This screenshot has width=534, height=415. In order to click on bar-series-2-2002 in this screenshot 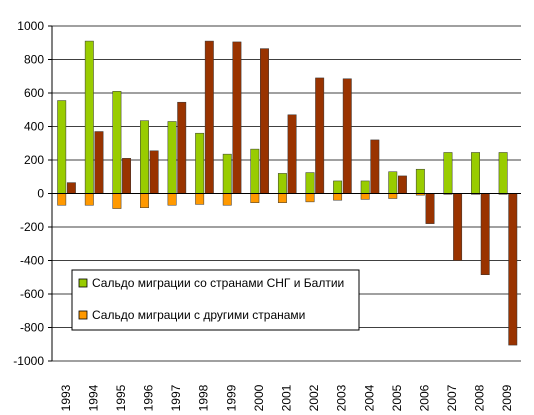, I will do `click(320, 135)`.